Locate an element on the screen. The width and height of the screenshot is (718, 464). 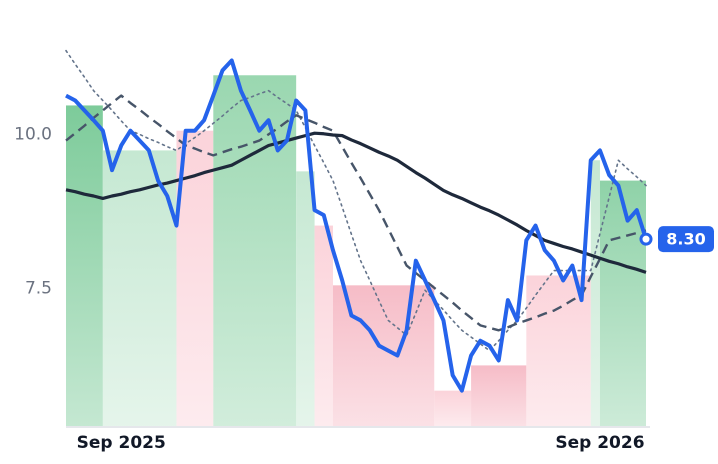
value-label: 8.30 is located at coordinates (685, 239).